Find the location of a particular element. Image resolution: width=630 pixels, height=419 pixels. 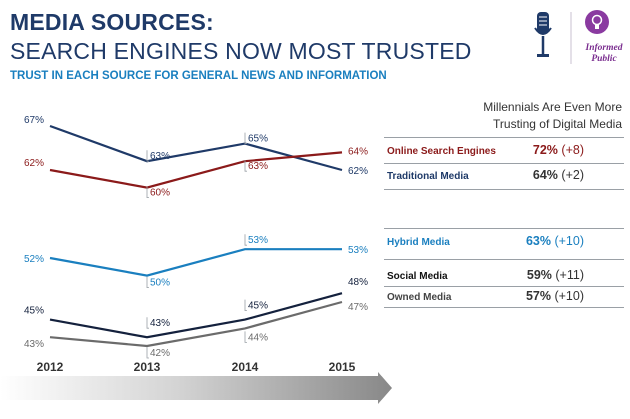

row-label: Online Search Engines is located at coordinates (441, 151).